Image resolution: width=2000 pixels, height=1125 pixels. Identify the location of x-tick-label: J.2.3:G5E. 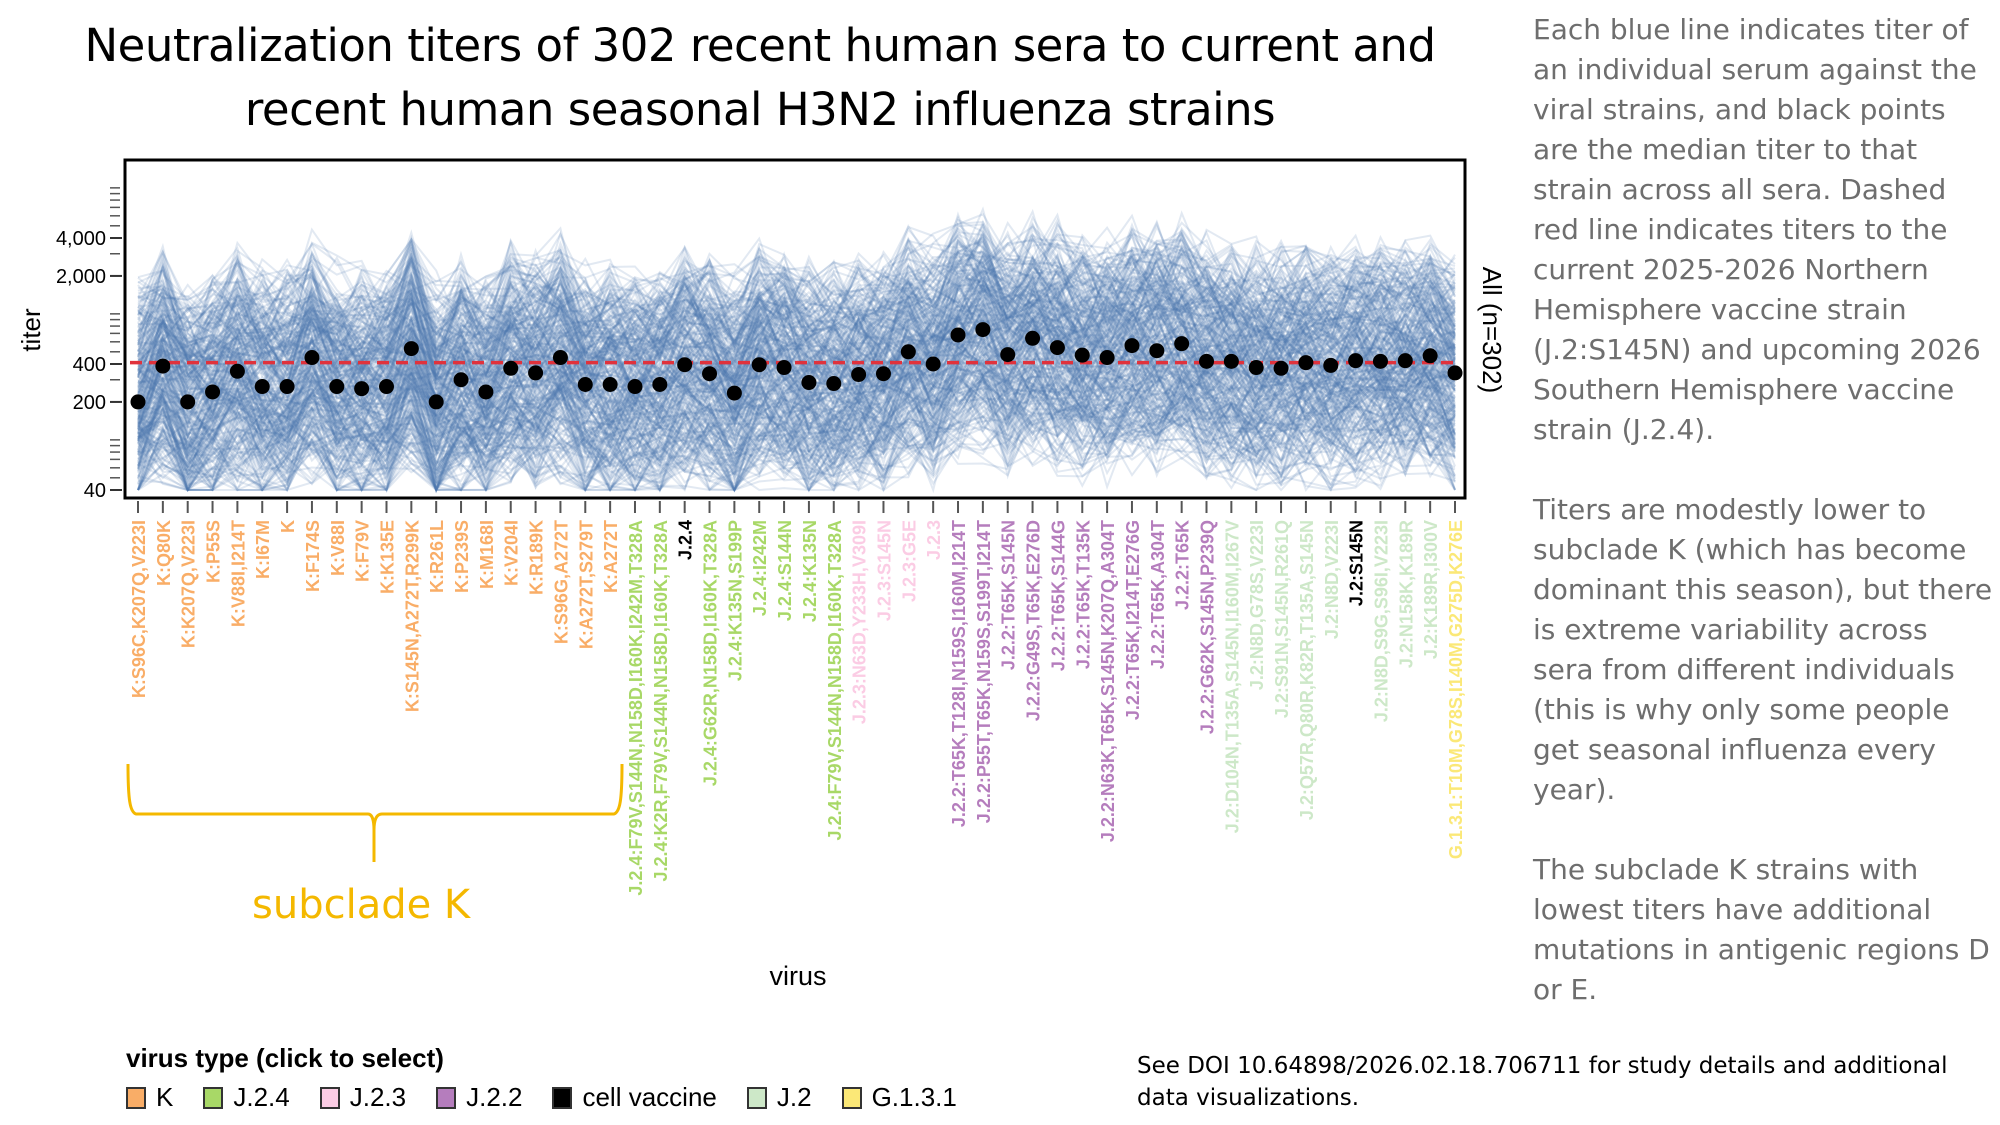
(909, 561).